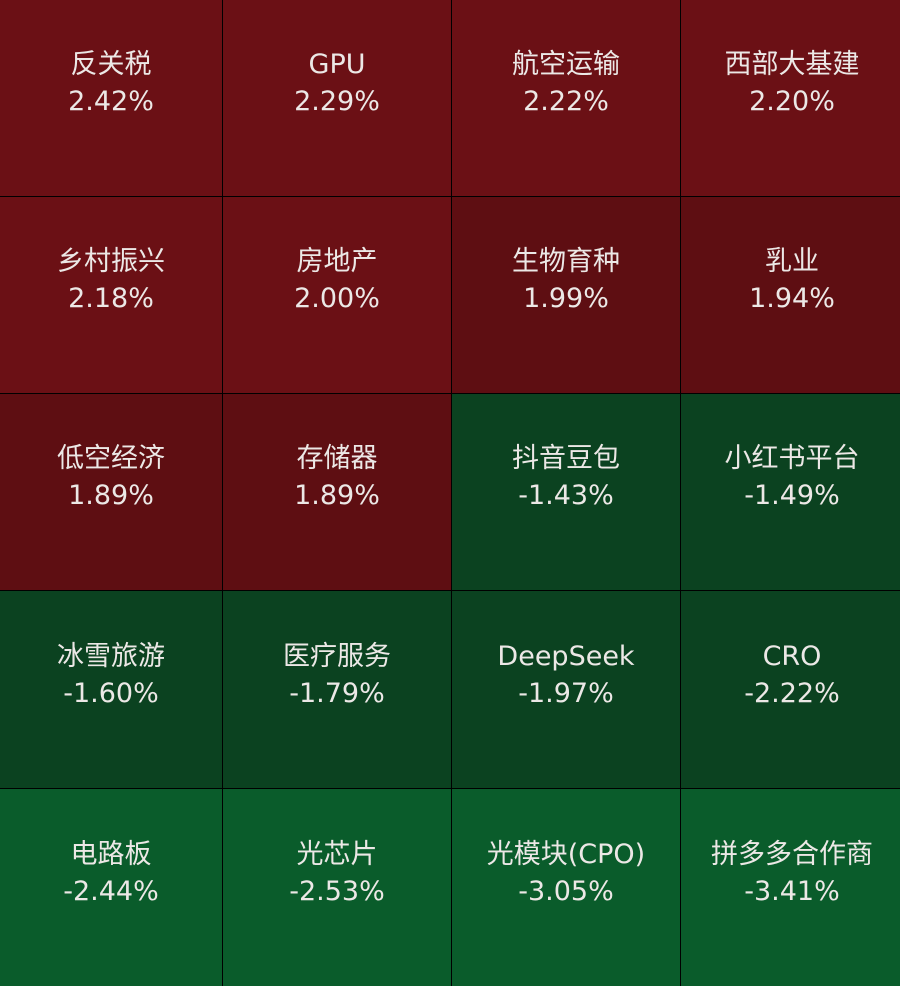 Image resolution: width=900 pixels, height=986 pixels. I want to click on sector-change: -1.49%, so click(792, 495).